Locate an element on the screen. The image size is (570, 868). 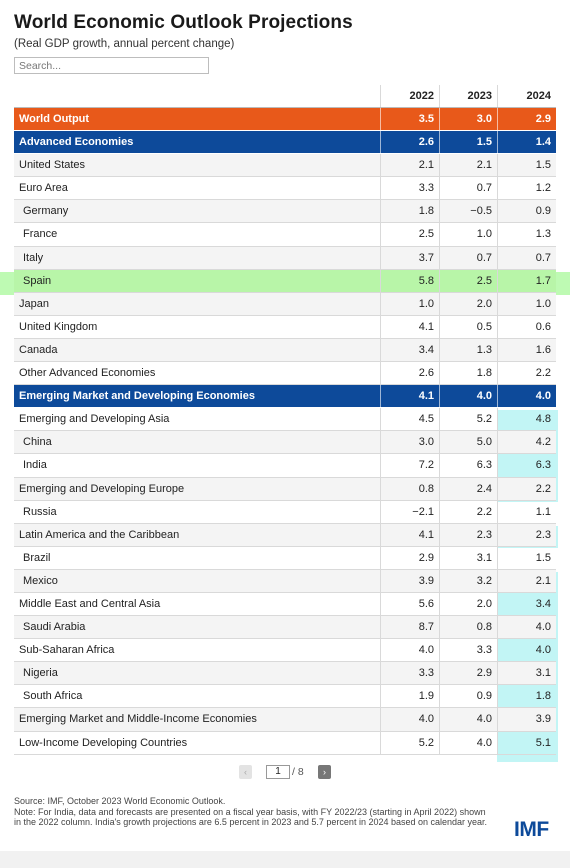
table-row: Euro Area 3.3 0.7 1.2 is located at coordinates (285, 189).